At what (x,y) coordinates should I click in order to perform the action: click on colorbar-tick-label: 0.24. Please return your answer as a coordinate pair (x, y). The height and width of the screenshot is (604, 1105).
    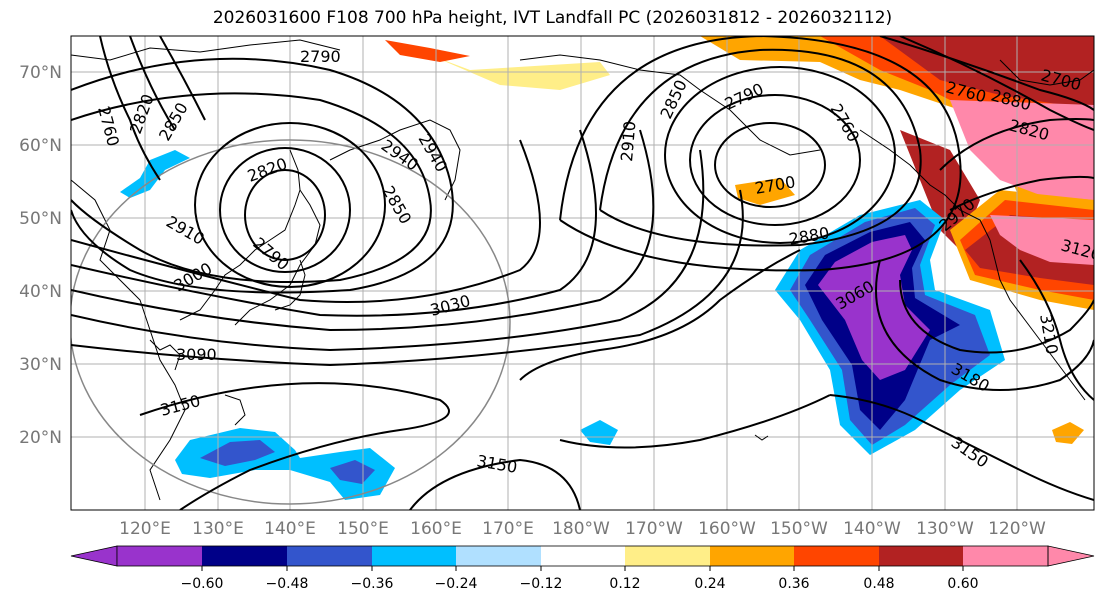
    Looking at the image, I should click on (709, 584).